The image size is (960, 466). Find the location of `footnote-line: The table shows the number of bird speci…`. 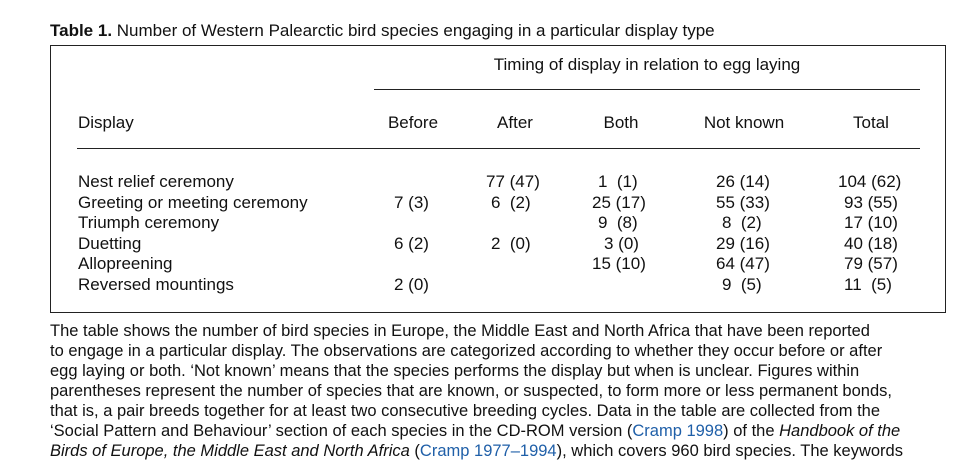

footnote-line: The table shows the number of bird speci… is located at coordinates (460, 331).